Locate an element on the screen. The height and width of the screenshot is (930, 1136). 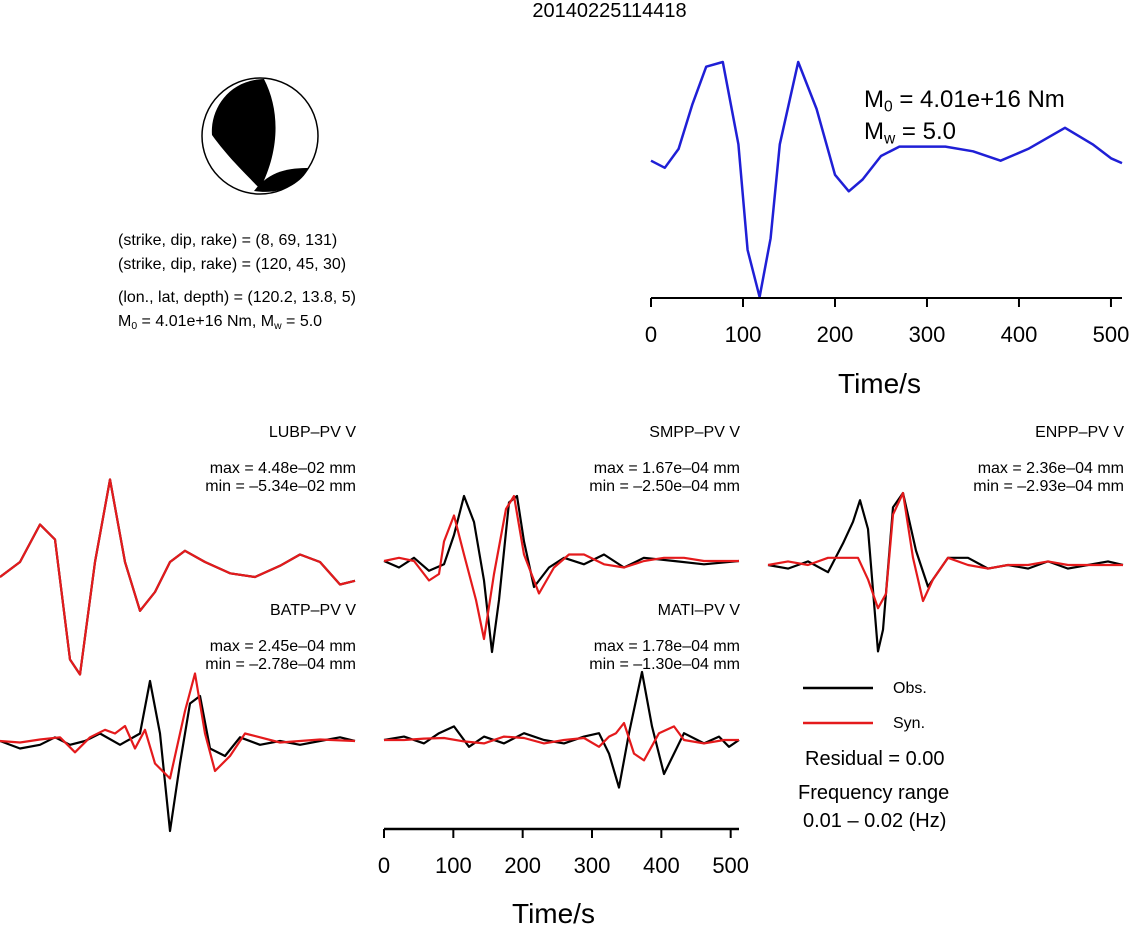
beachball is located at coordinates (260, 136).